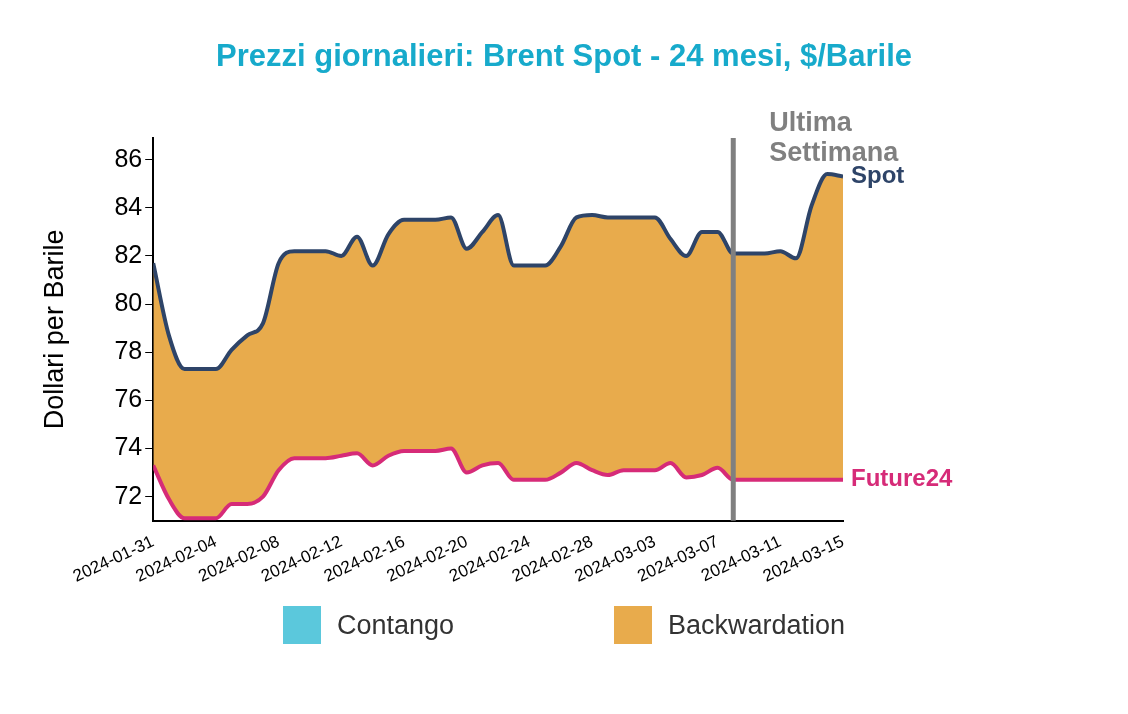 The image size is (1128, 714). What do you see at coordinates (902, 478) in the screenshot?
I see `series-label: Future24` at bounding box center [902, 478].